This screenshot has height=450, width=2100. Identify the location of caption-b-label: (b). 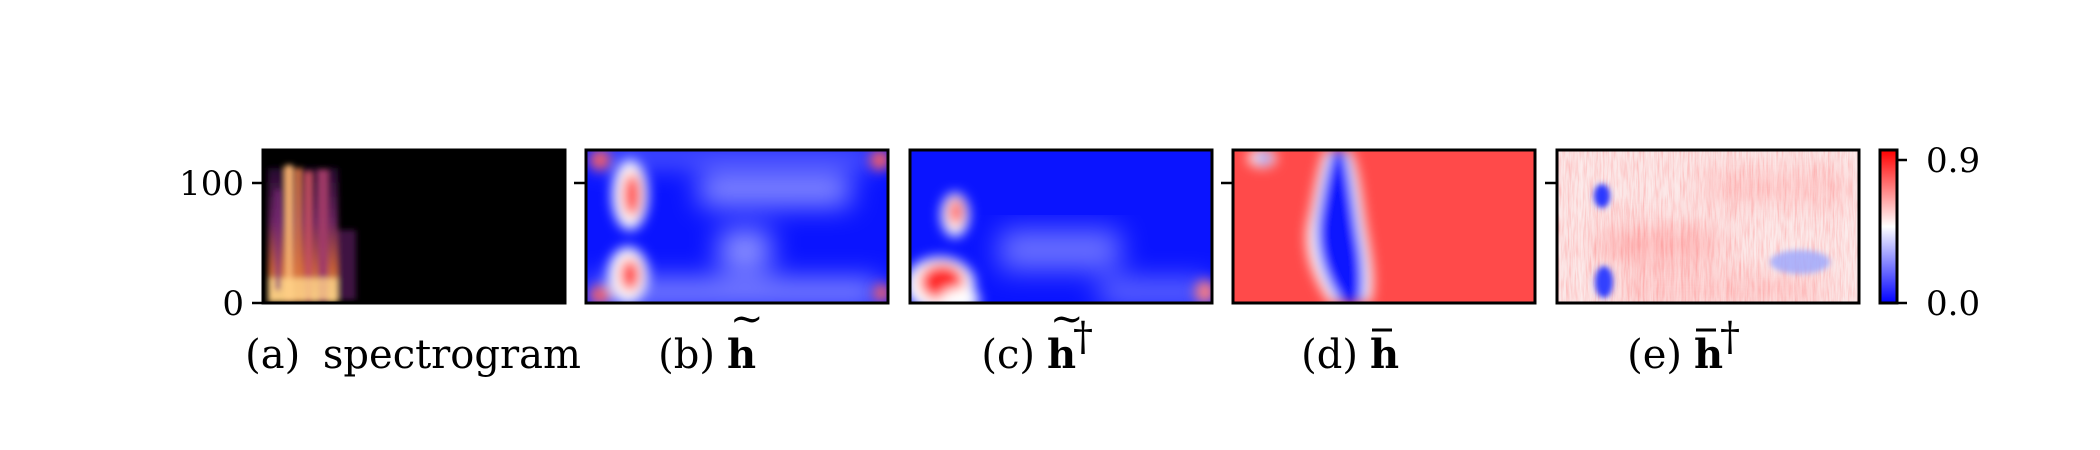
(686, 355).